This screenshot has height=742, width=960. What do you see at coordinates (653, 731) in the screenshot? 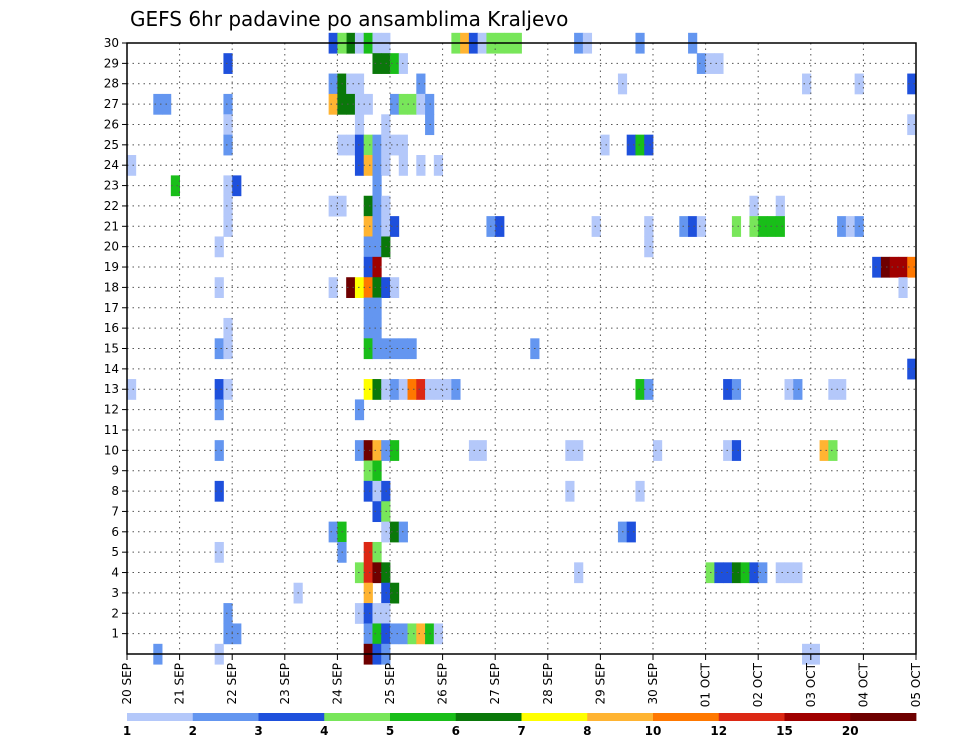
I see `colorbar-label: 10` at bounding box center [653, 731].